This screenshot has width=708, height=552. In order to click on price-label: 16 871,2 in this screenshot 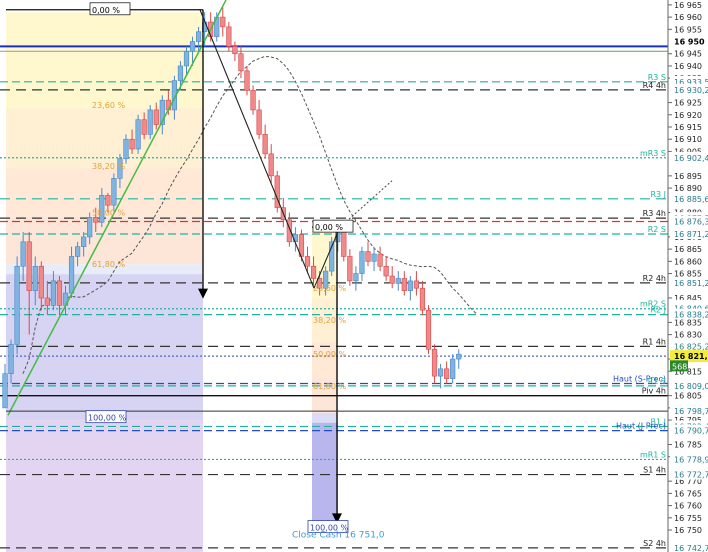, I will do `click(691, 234)`.